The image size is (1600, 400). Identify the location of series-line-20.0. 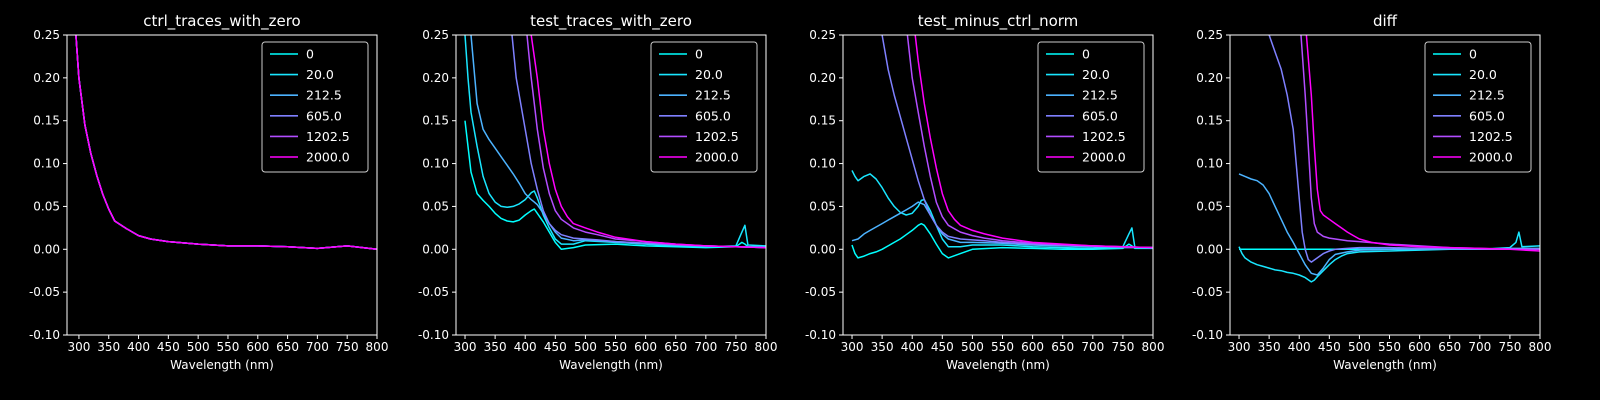
(1002, 210).